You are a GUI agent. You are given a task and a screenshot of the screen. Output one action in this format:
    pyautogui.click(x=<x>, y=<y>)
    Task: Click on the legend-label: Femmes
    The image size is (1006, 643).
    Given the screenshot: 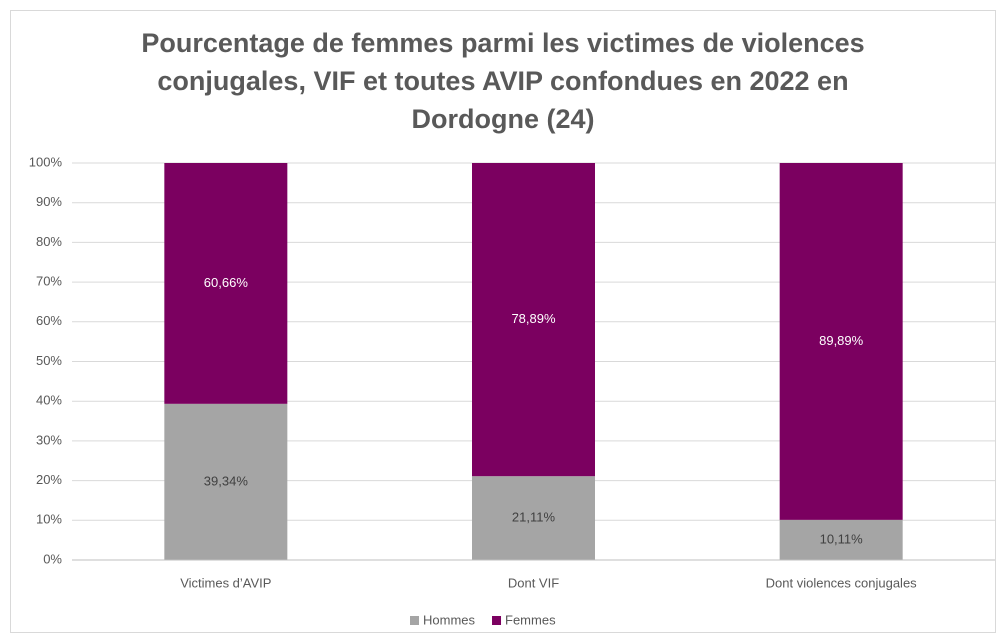 What is the action you would take?
    pyautogui.click(x=530, y=619)
    